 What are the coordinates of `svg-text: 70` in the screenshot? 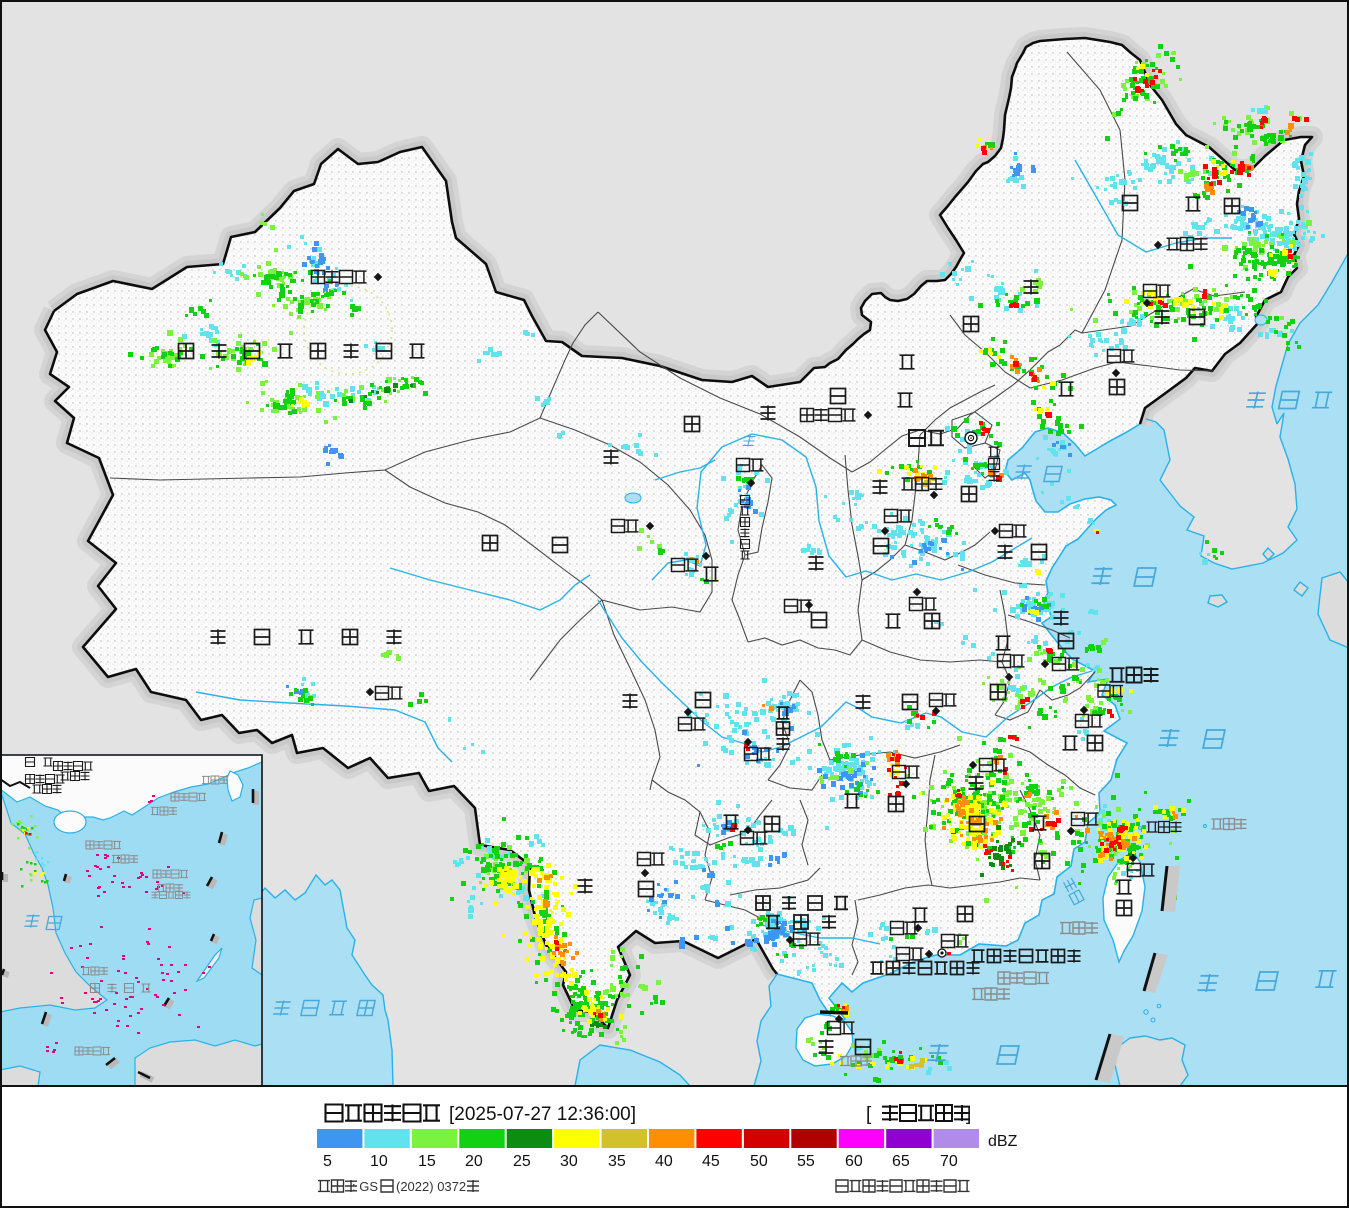 It's located at (949, 1161).